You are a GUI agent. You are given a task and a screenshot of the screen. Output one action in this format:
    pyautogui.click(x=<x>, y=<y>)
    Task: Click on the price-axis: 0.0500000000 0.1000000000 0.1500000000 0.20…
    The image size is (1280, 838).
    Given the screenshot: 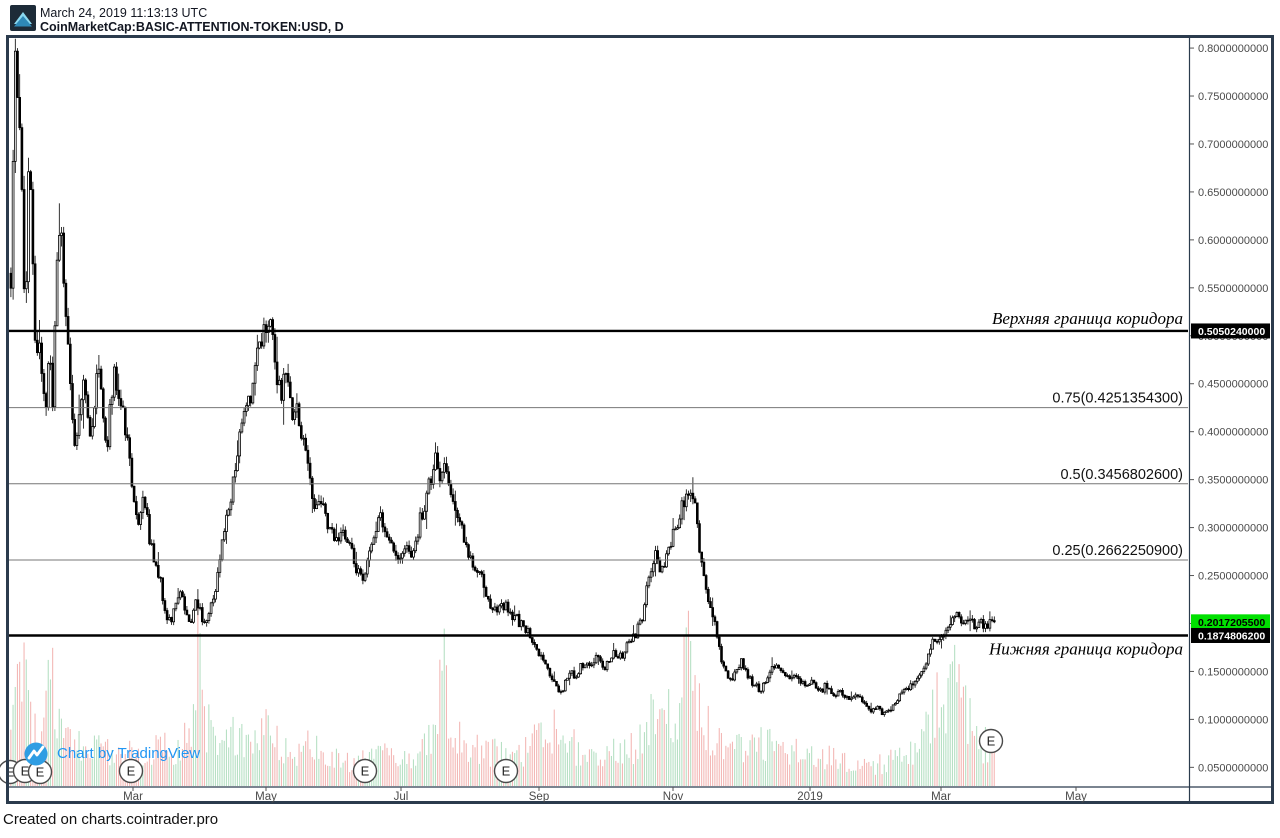 What is the action you would take?
    pyautogui.click(x=1230, y=408)
    